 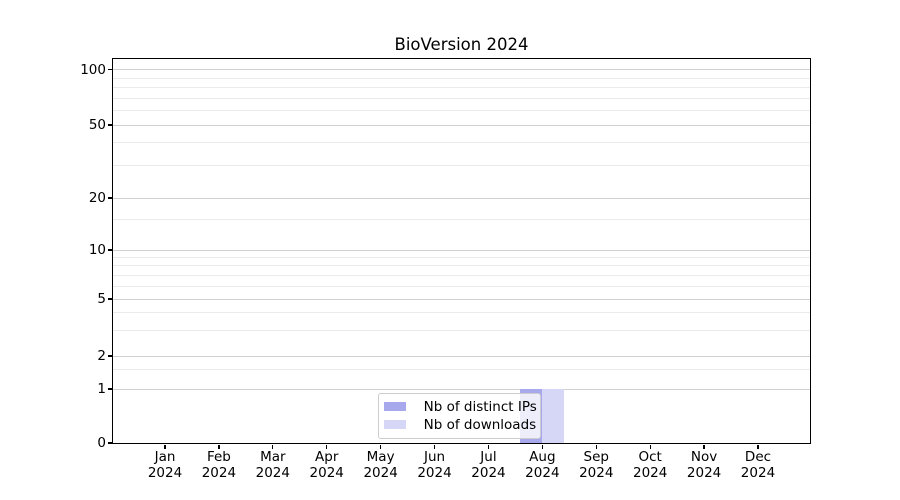 I want to click on x-tick-label: Dec 2024, so click(x=758, y=465).